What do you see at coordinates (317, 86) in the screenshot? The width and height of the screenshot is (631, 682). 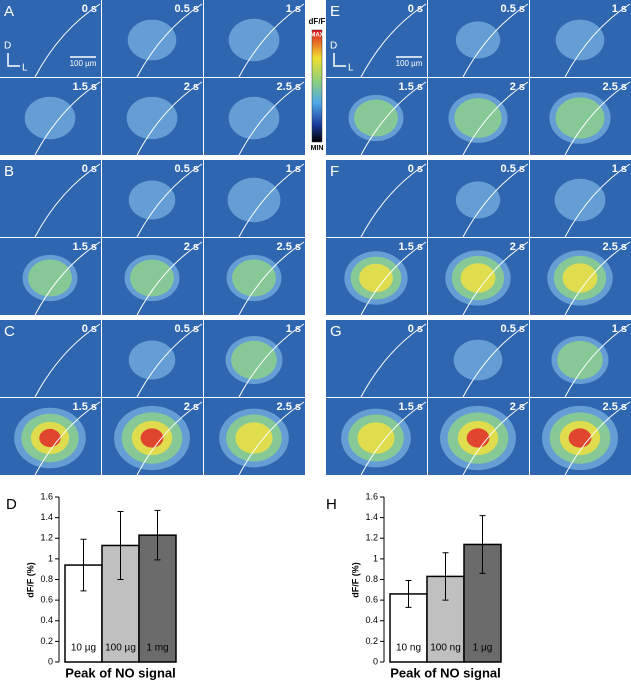 I see `colorbar` at bounding box center [317, 86].